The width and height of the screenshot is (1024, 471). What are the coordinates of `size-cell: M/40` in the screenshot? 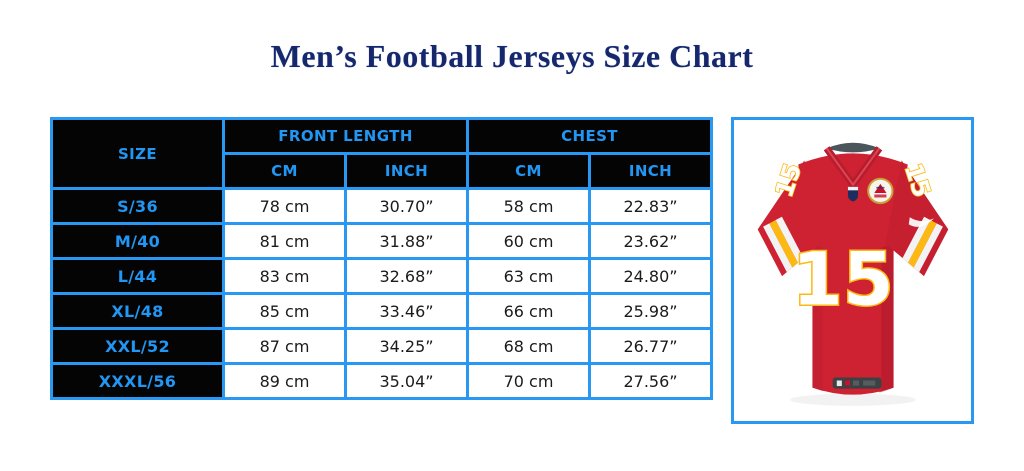 It's located at (137, 241).